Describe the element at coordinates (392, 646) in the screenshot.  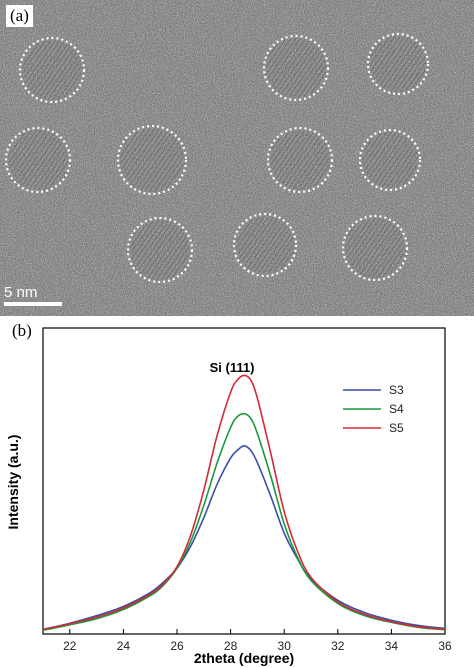
I see `x-tick-label: 34` at that location.